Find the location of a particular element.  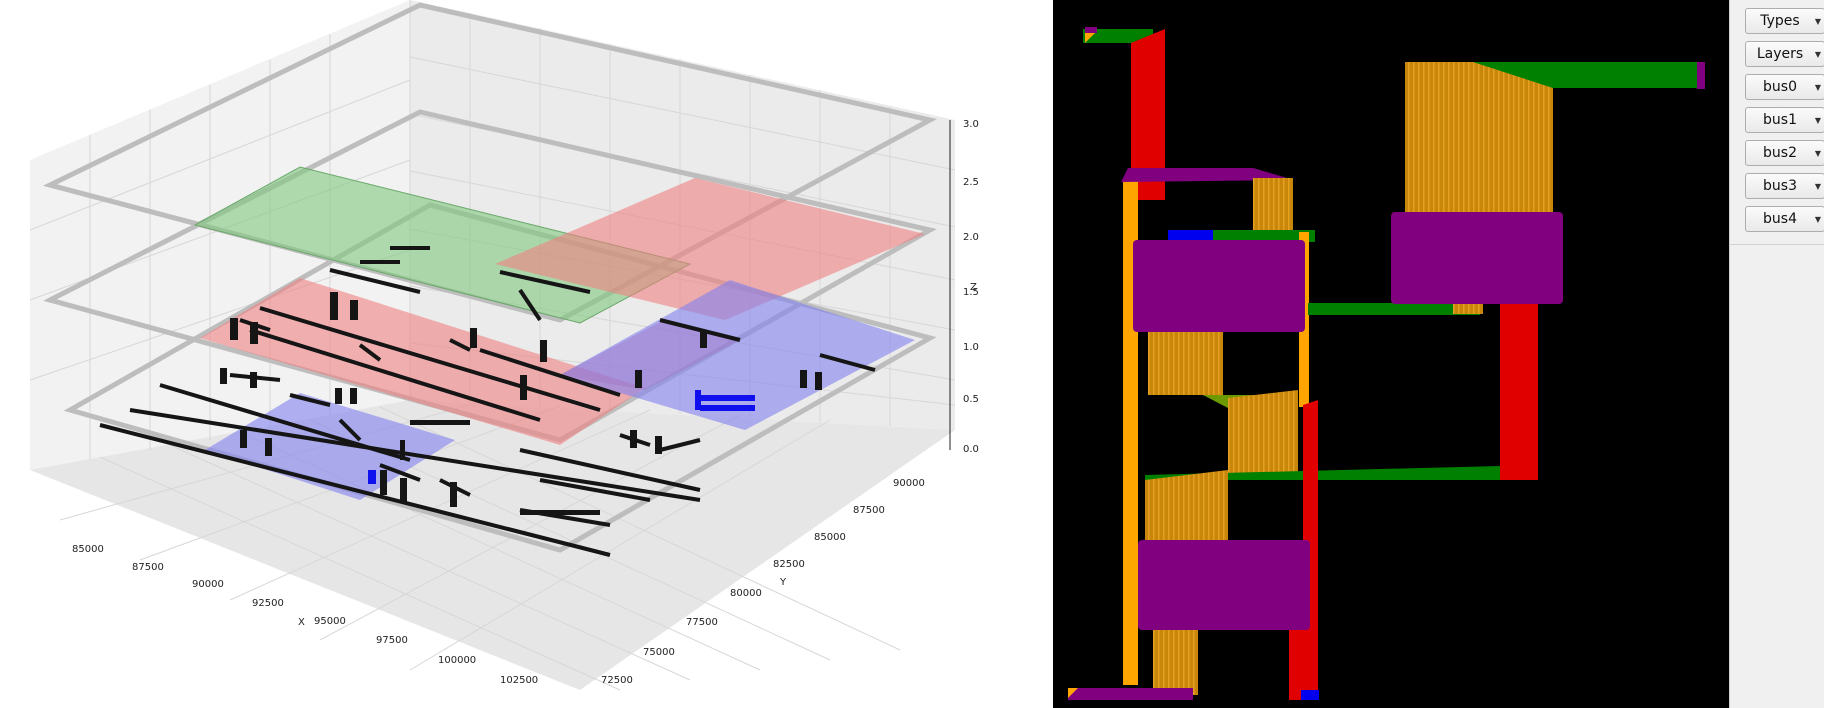

bus0-dropdown-button: bus0 ▼ is located at coordinates (1784, 87).